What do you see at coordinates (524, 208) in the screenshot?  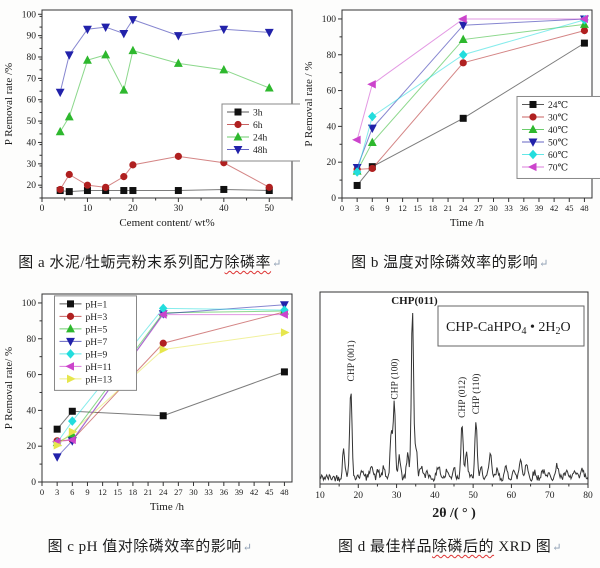 I see `x-tick-label: 36` at bounding box center [524, 208].